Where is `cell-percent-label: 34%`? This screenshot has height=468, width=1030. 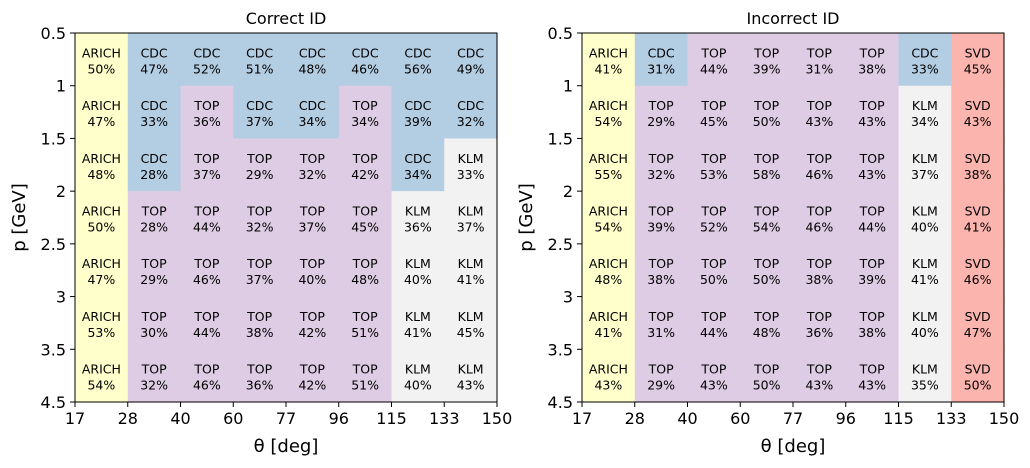 cell-percent-label: 34% is located at coordinates (365, 121).